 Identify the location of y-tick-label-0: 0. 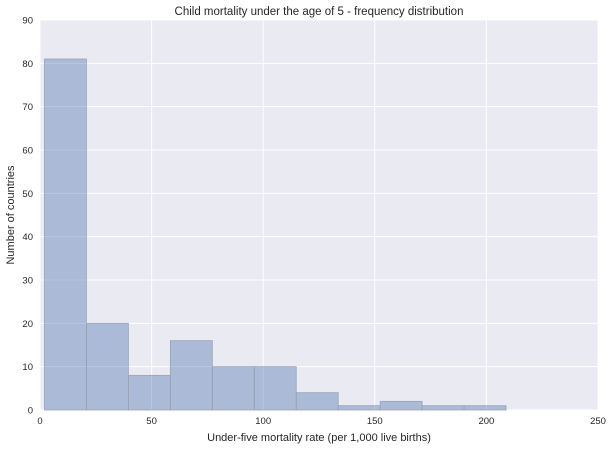
(30, 411).